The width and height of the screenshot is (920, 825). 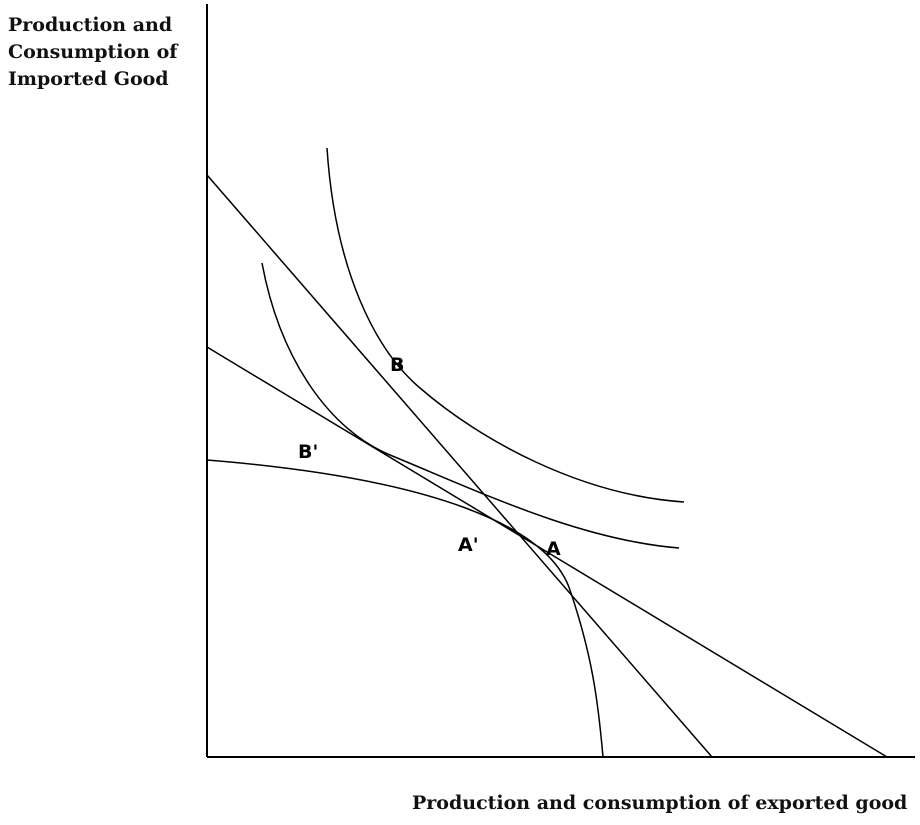 I want to click on point-label-a: A, so click(x=553, y=549).